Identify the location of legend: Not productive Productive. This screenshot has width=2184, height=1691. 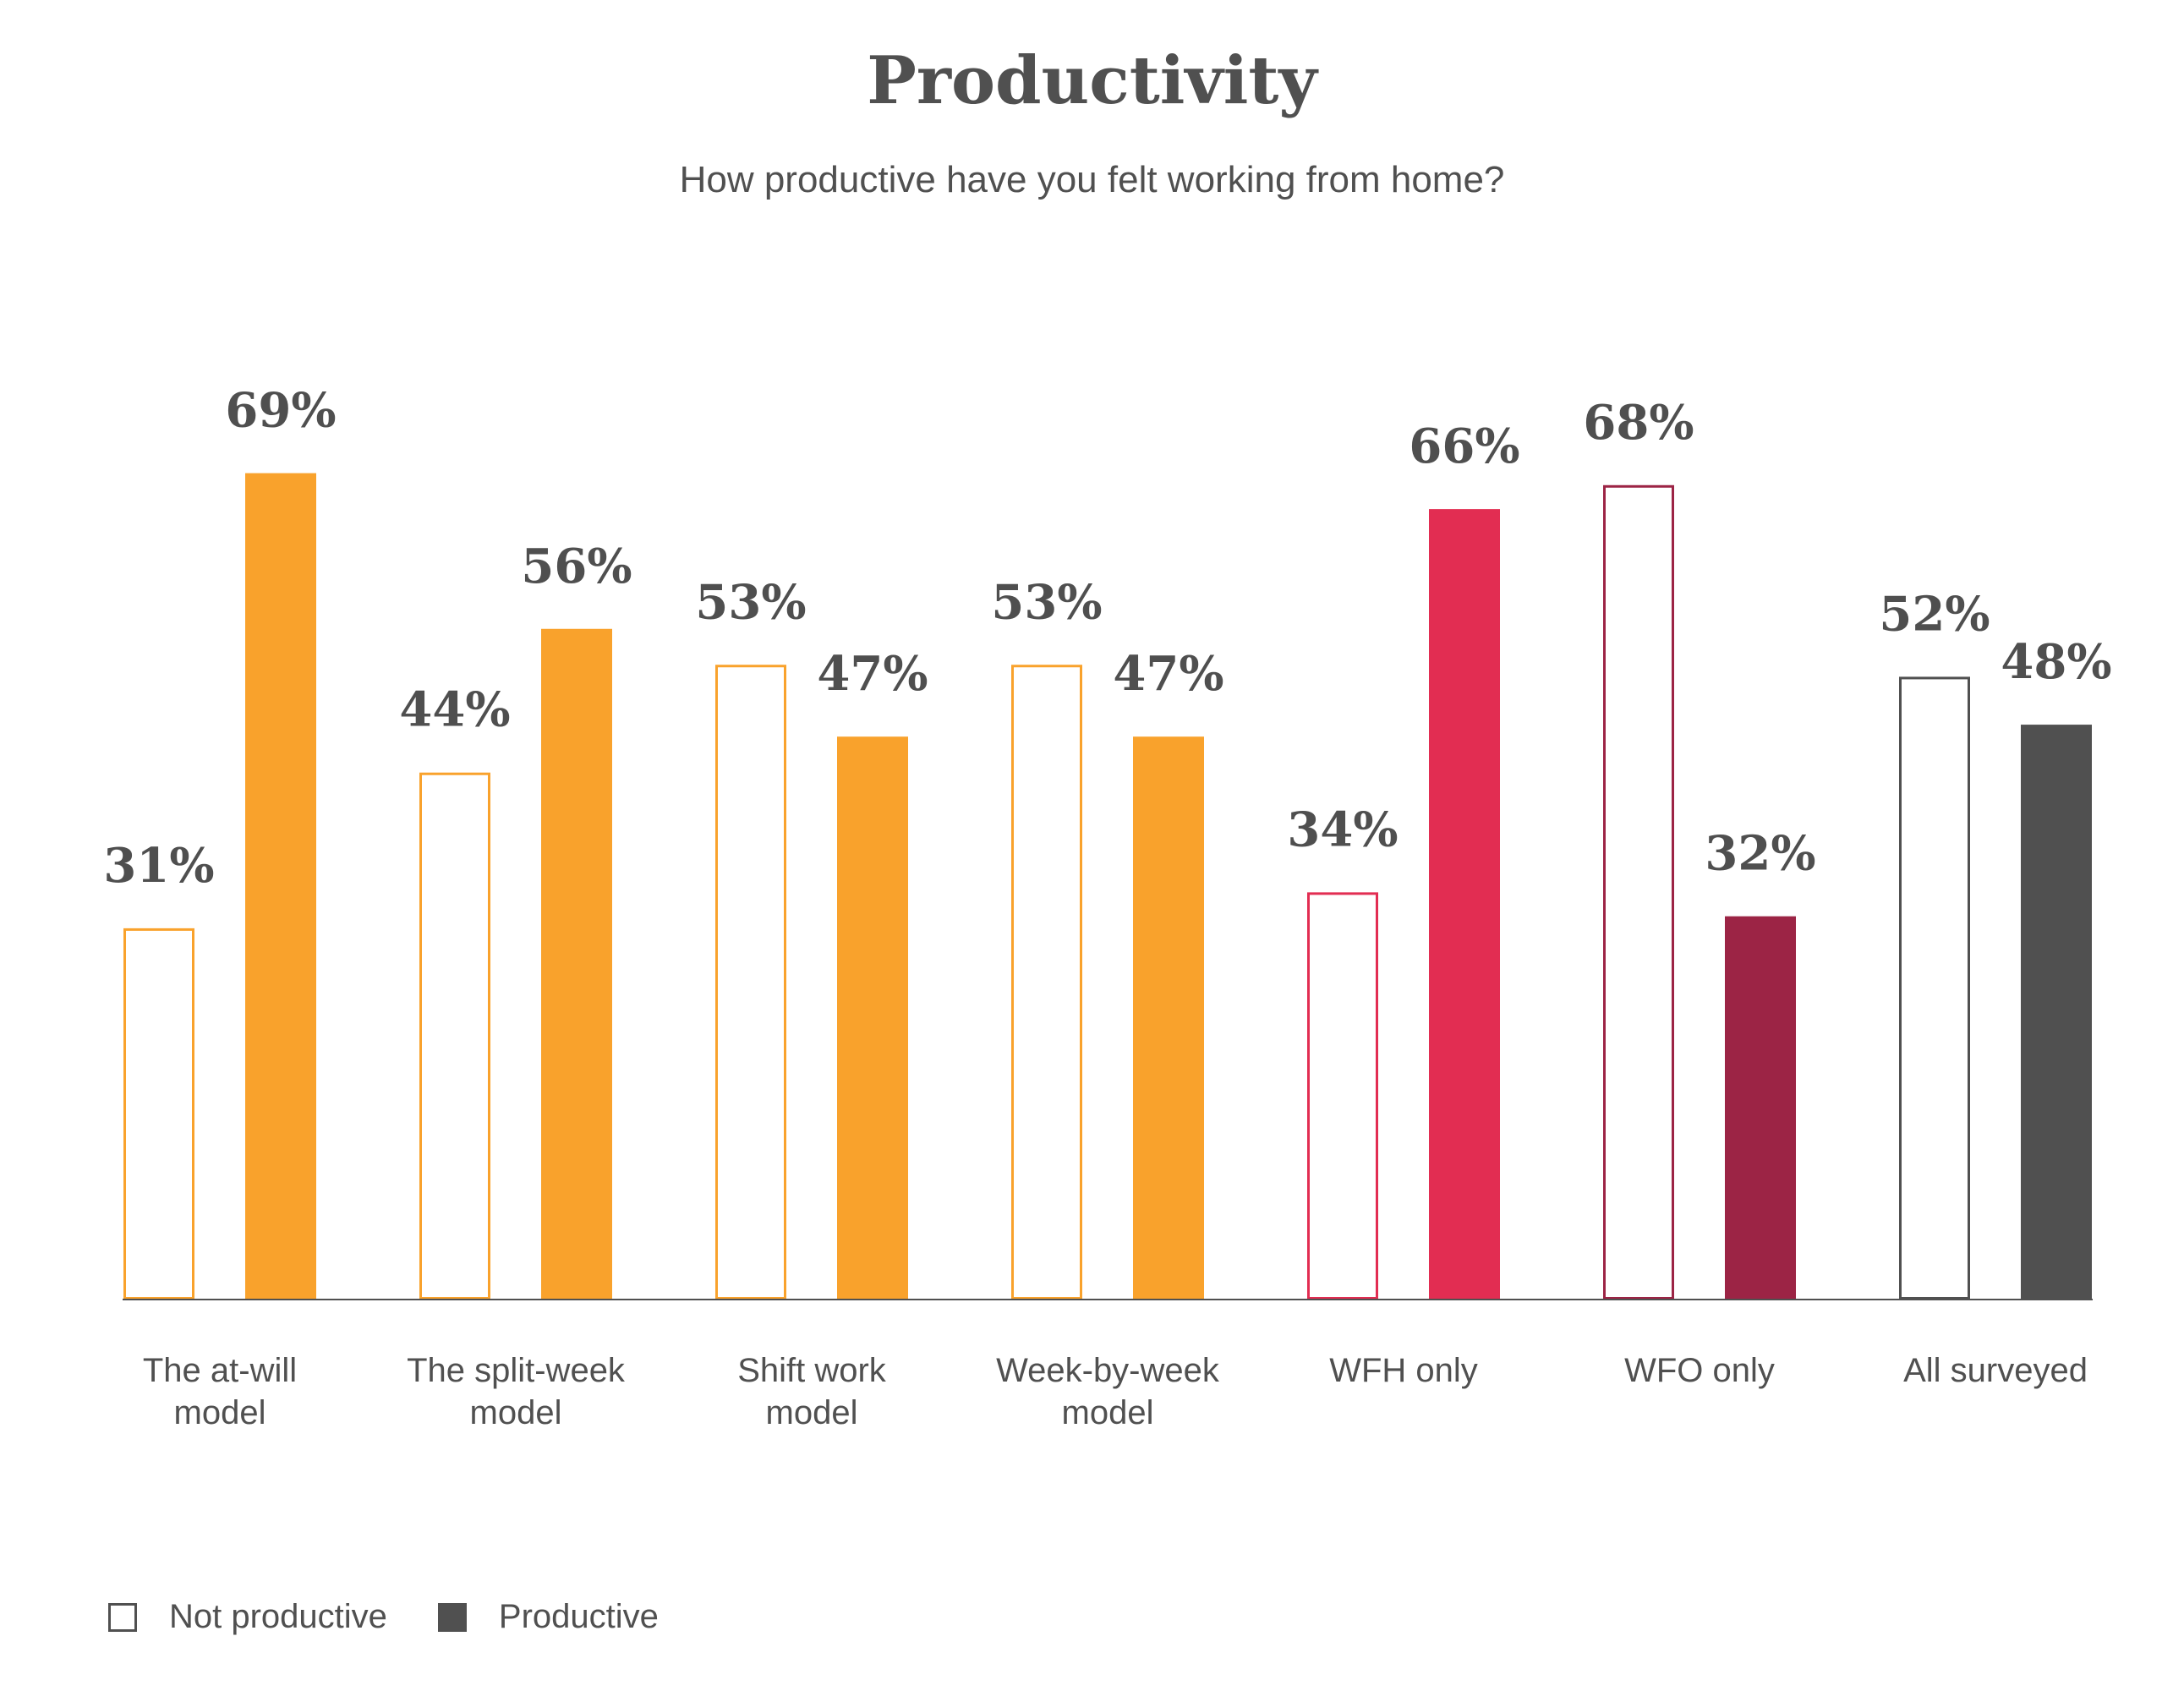
(408, 1617).